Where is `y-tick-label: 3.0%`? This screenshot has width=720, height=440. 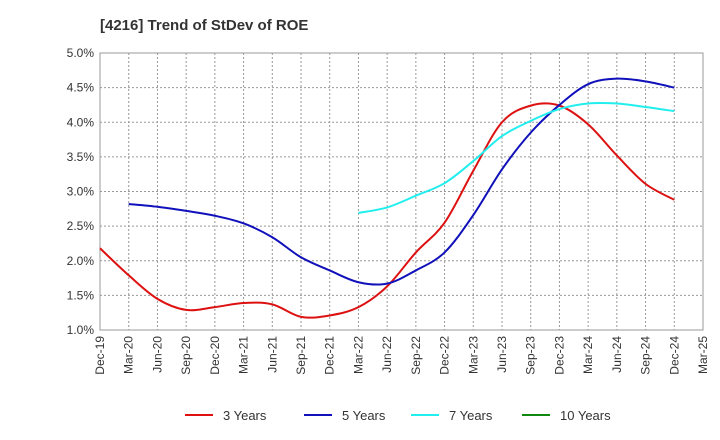
y-tick-label: 3.0% is located at coordinates (81, 192).